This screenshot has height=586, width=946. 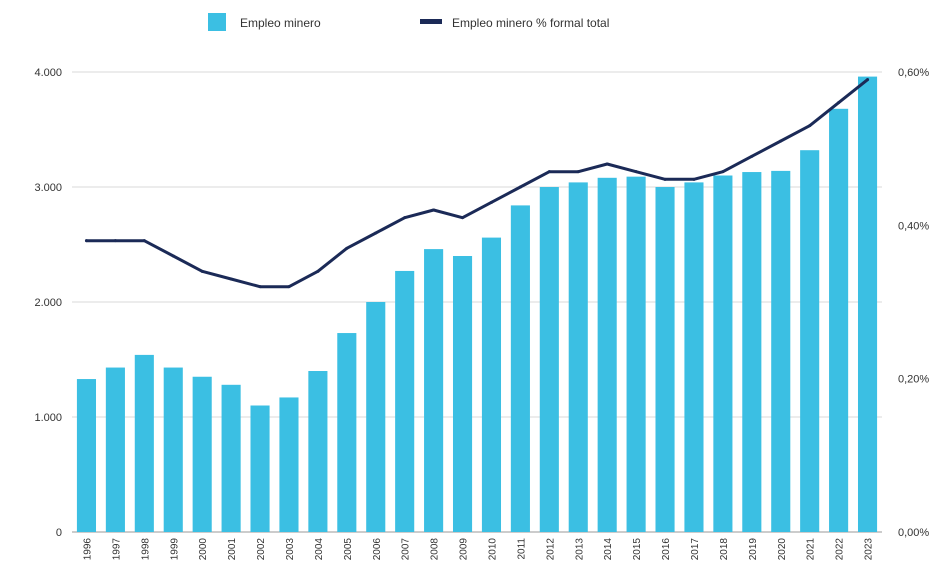 I want to click on x-tick-label: 2017, so click(x=695, y=549).